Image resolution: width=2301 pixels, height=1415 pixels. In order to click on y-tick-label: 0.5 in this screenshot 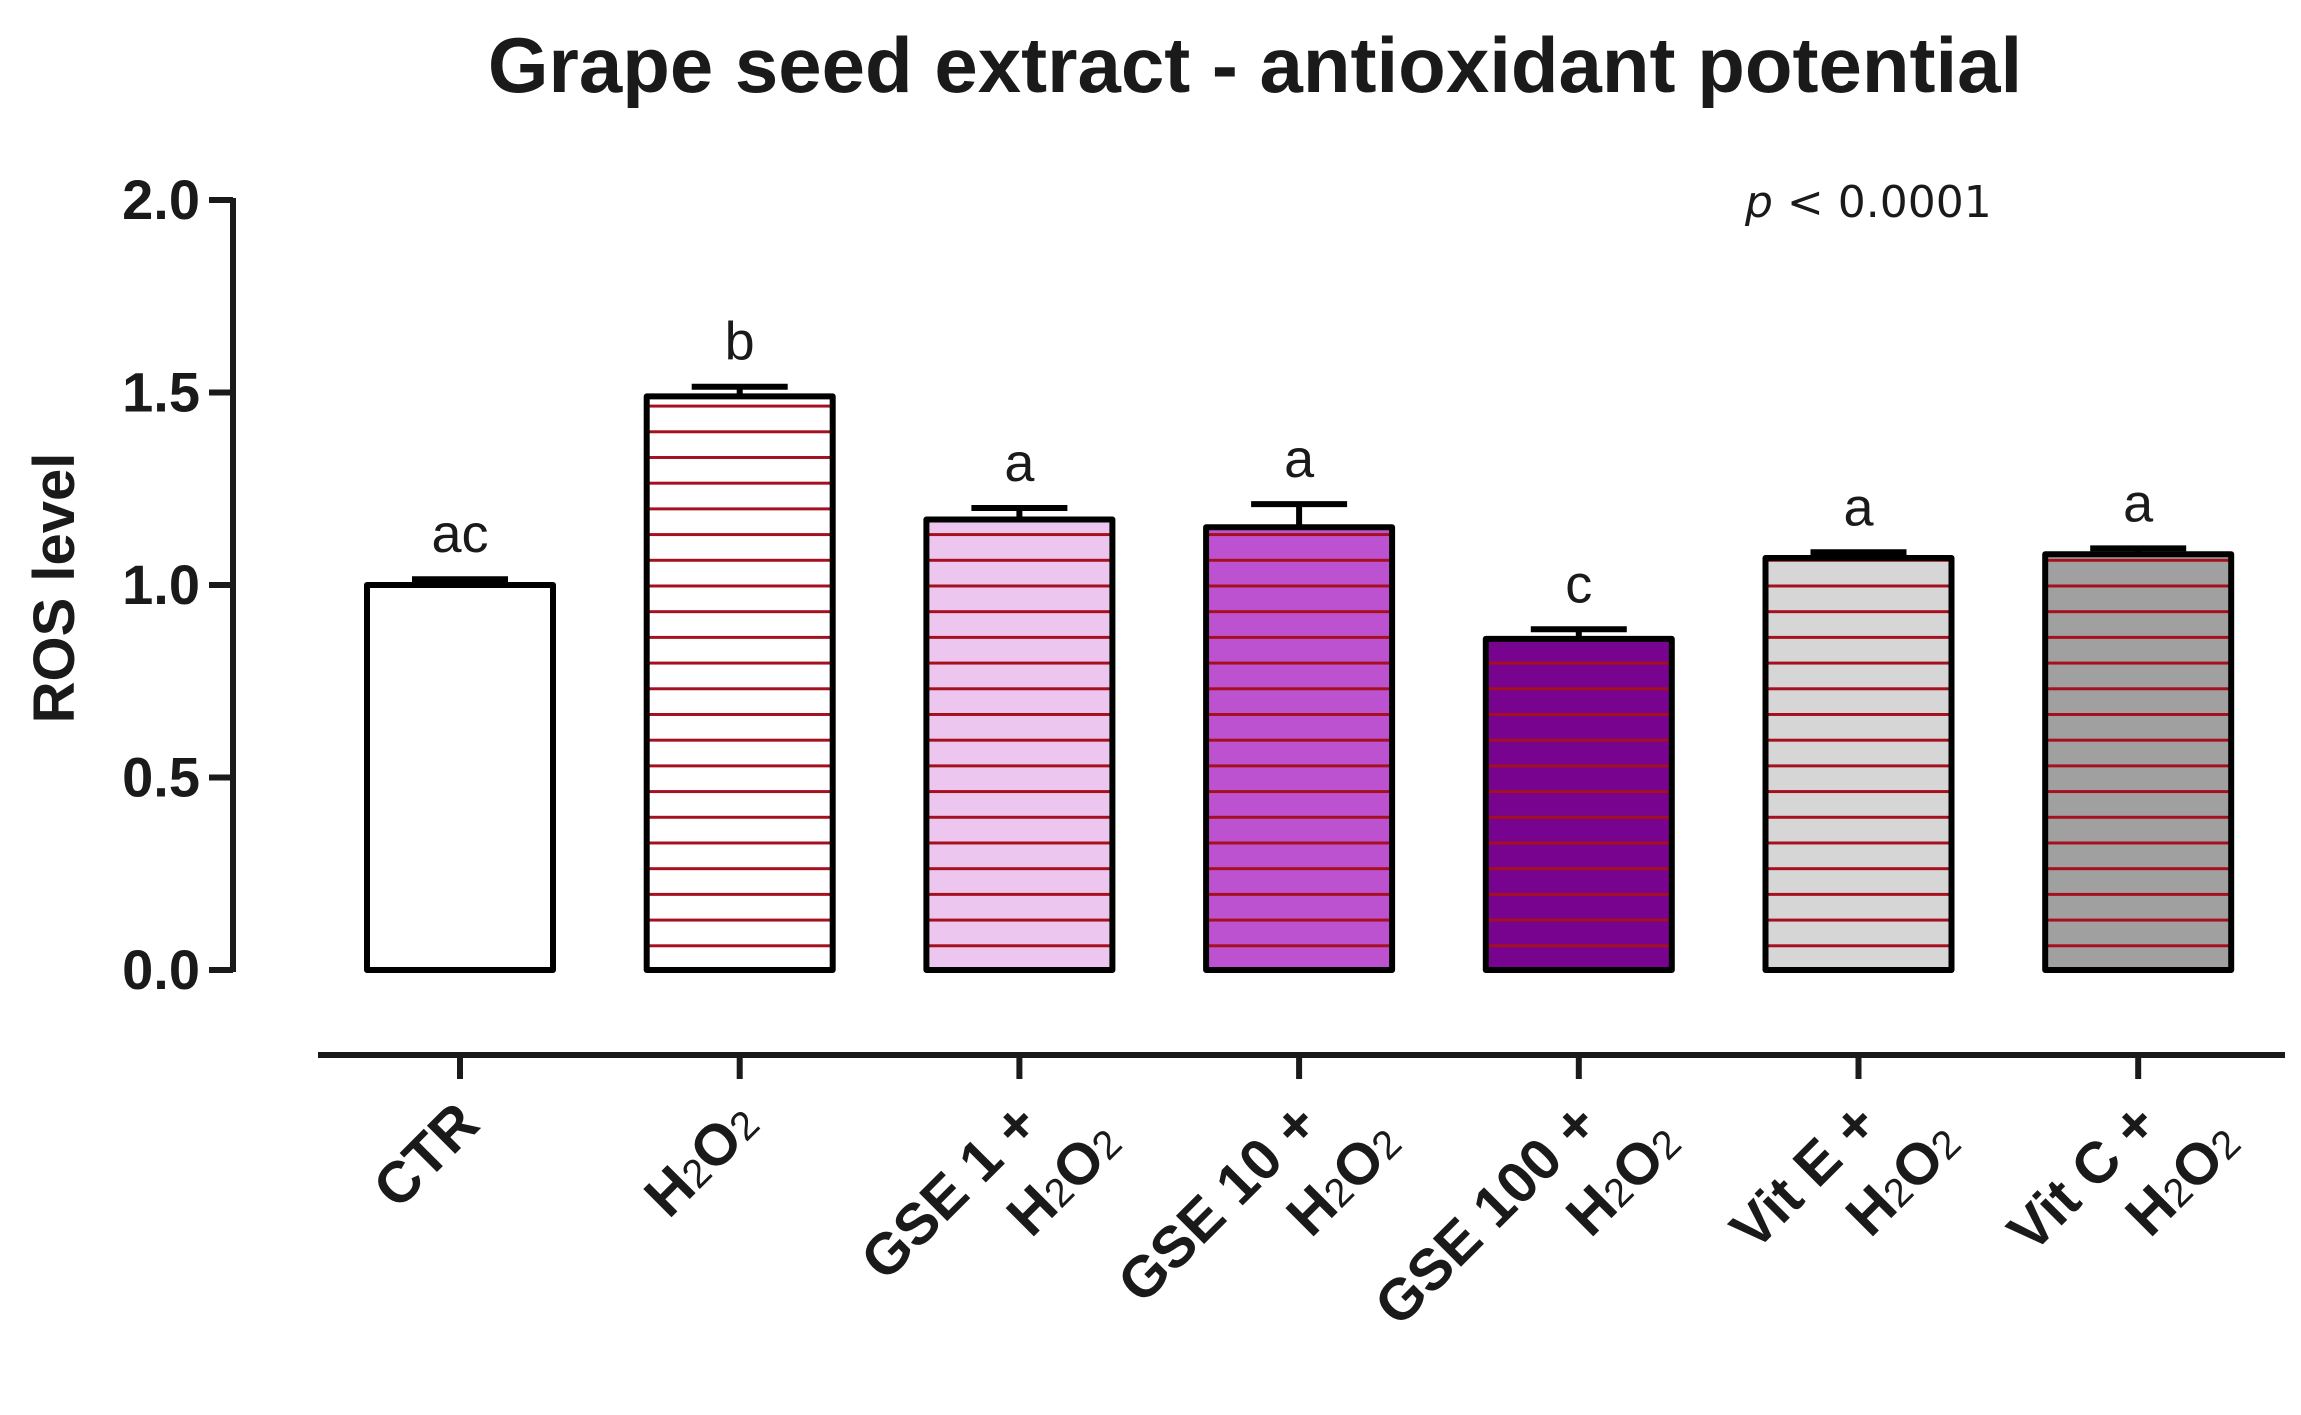, I will do `click(161, 777)`.